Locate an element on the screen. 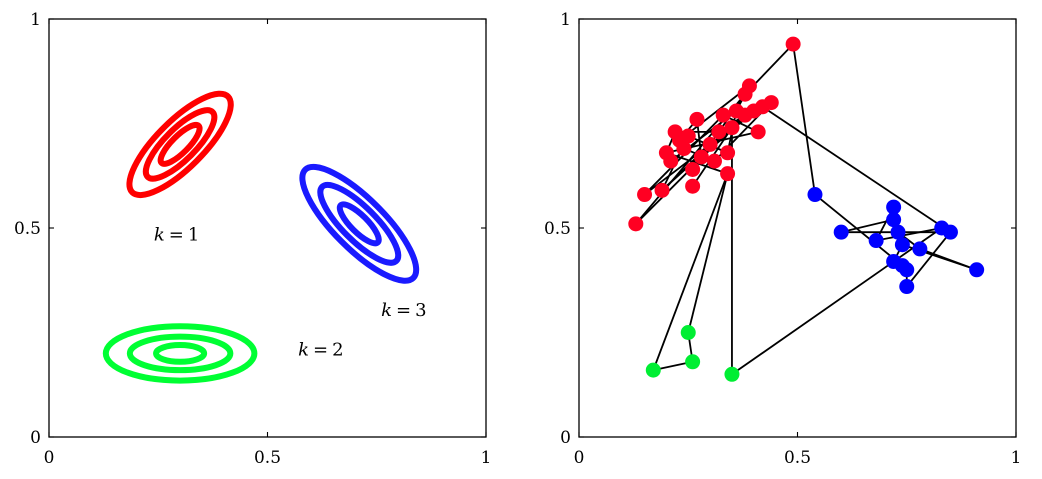  right-ytick-label: 1 is located at coordinates (565, 20).